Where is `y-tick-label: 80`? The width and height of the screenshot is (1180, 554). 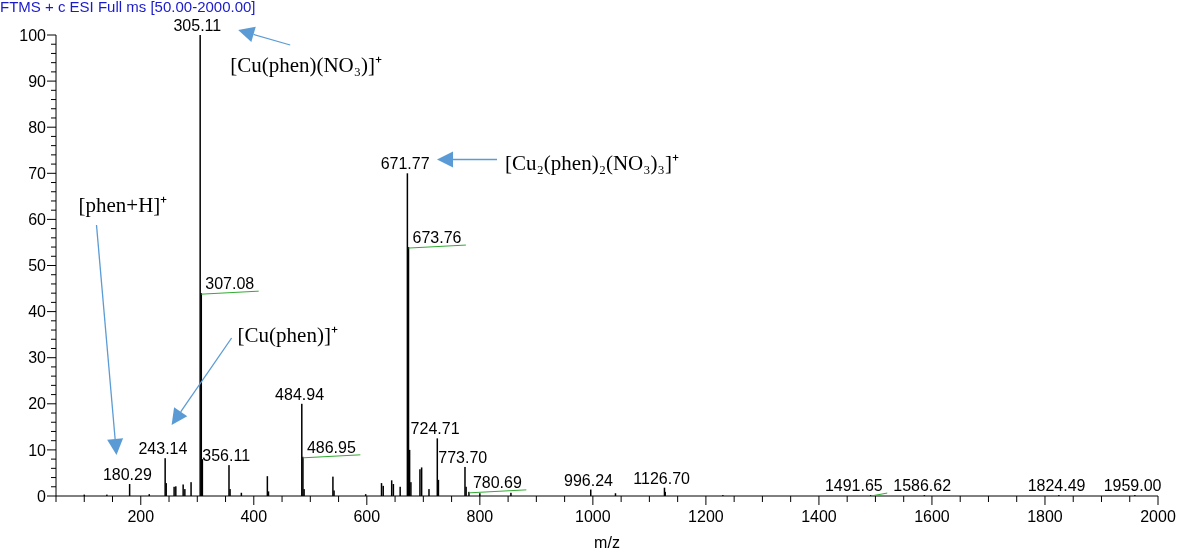 y-tick-label: 80 is located at coordinates (37, 127).